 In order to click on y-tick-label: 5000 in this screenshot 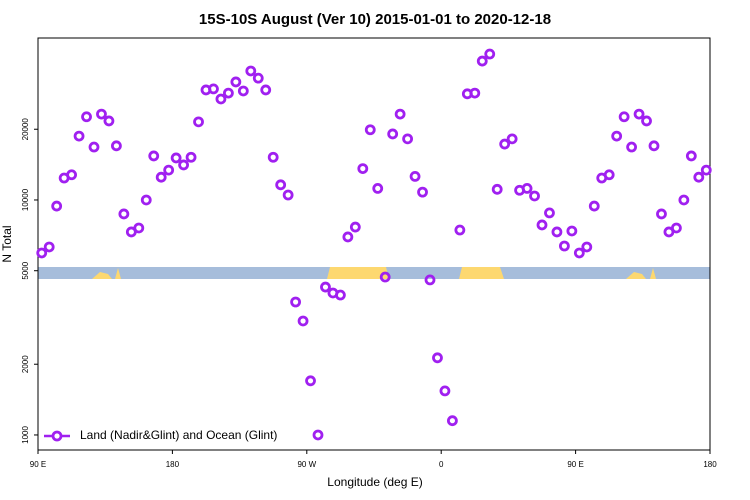, I will do `click(25, 270)`.